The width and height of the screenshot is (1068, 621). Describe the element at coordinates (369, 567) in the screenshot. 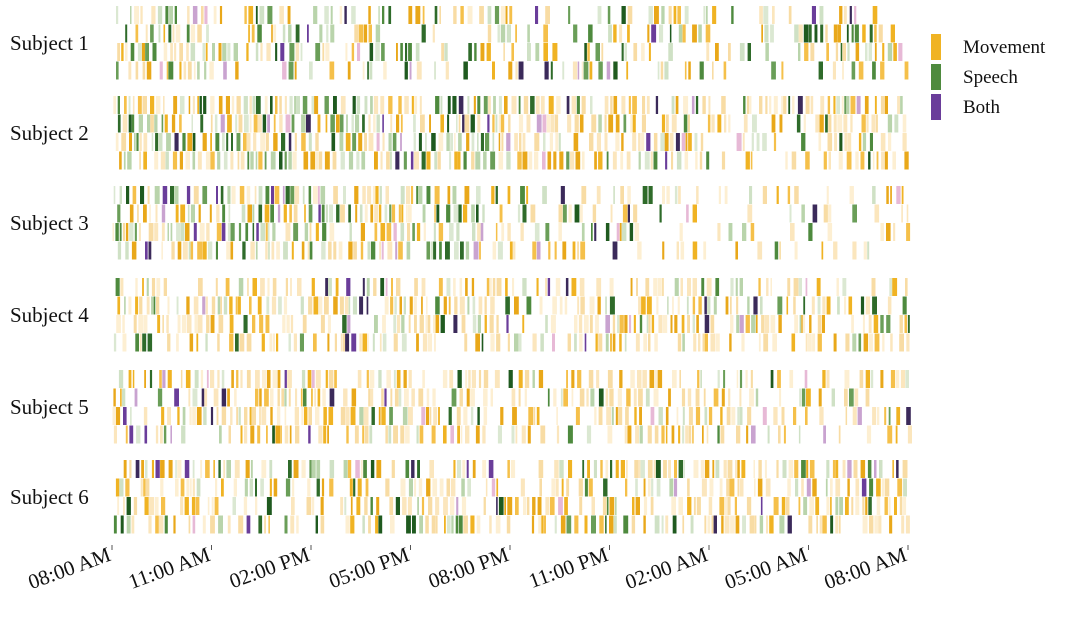

I see `x-tick-label: 05:00 PM` at that location.